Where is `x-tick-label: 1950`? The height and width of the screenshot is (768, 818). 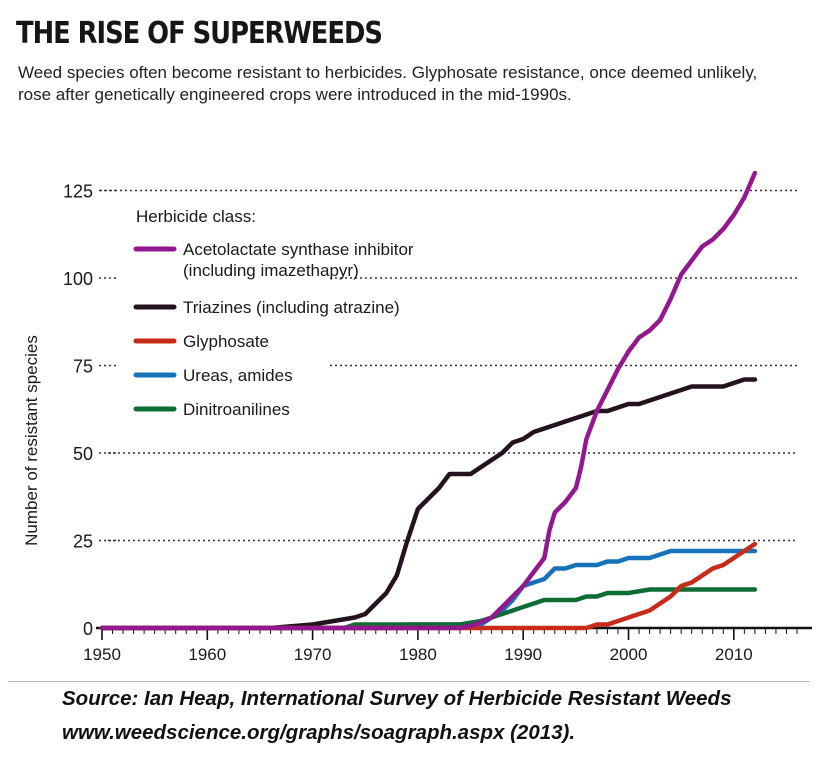
x-tick-label: 1950 is located at coordinates (102, 654).